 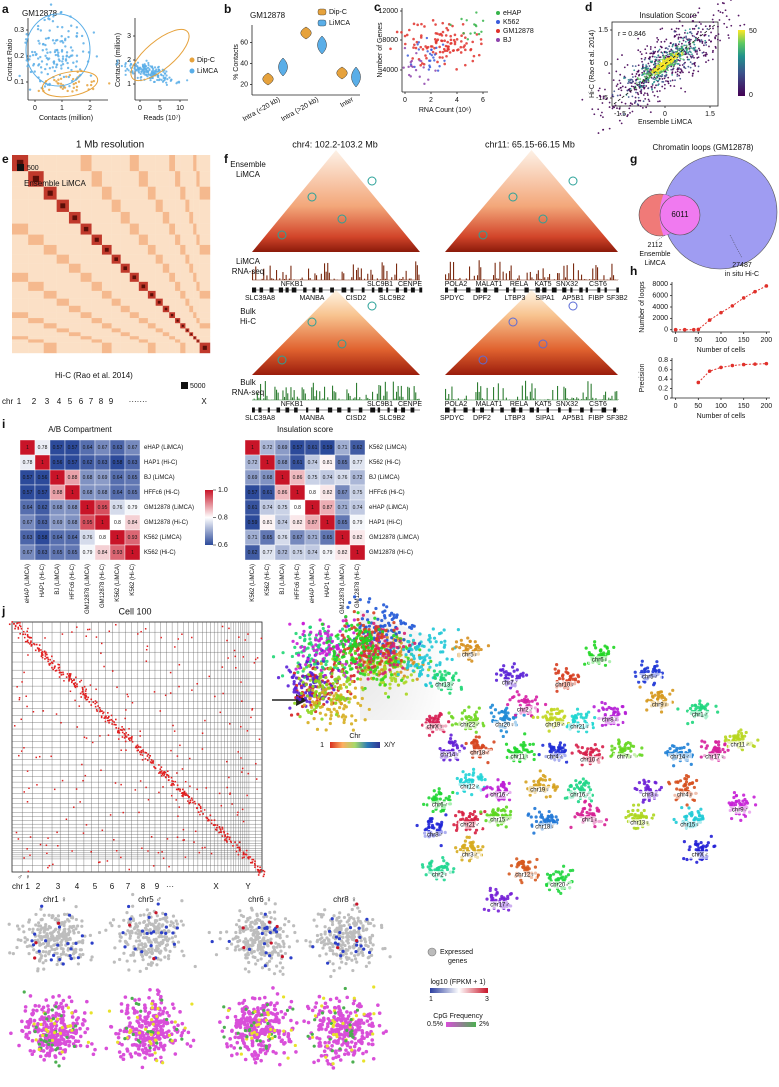 What do you see at coordinates (573, 418) in the screenshot?
I see `gene-label: AP5B1` at bounding box center [573, 418].